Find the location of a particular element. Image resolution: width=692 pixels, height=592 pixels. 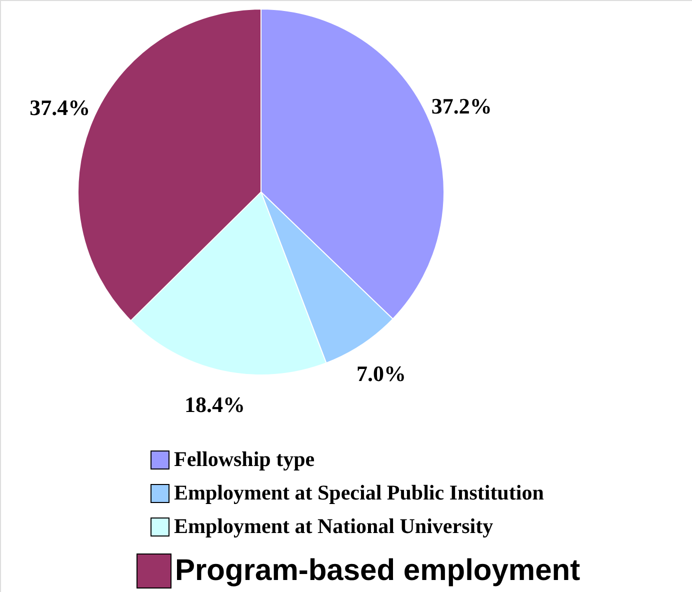

legend-label: Fellowship type is located at coordinates (244, 459).